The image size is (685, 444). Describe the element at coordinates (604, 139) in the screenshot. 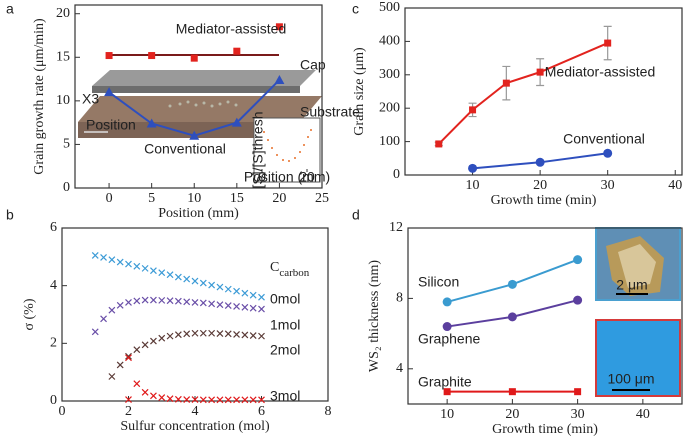

I see `series-label: Conventional` at that location.